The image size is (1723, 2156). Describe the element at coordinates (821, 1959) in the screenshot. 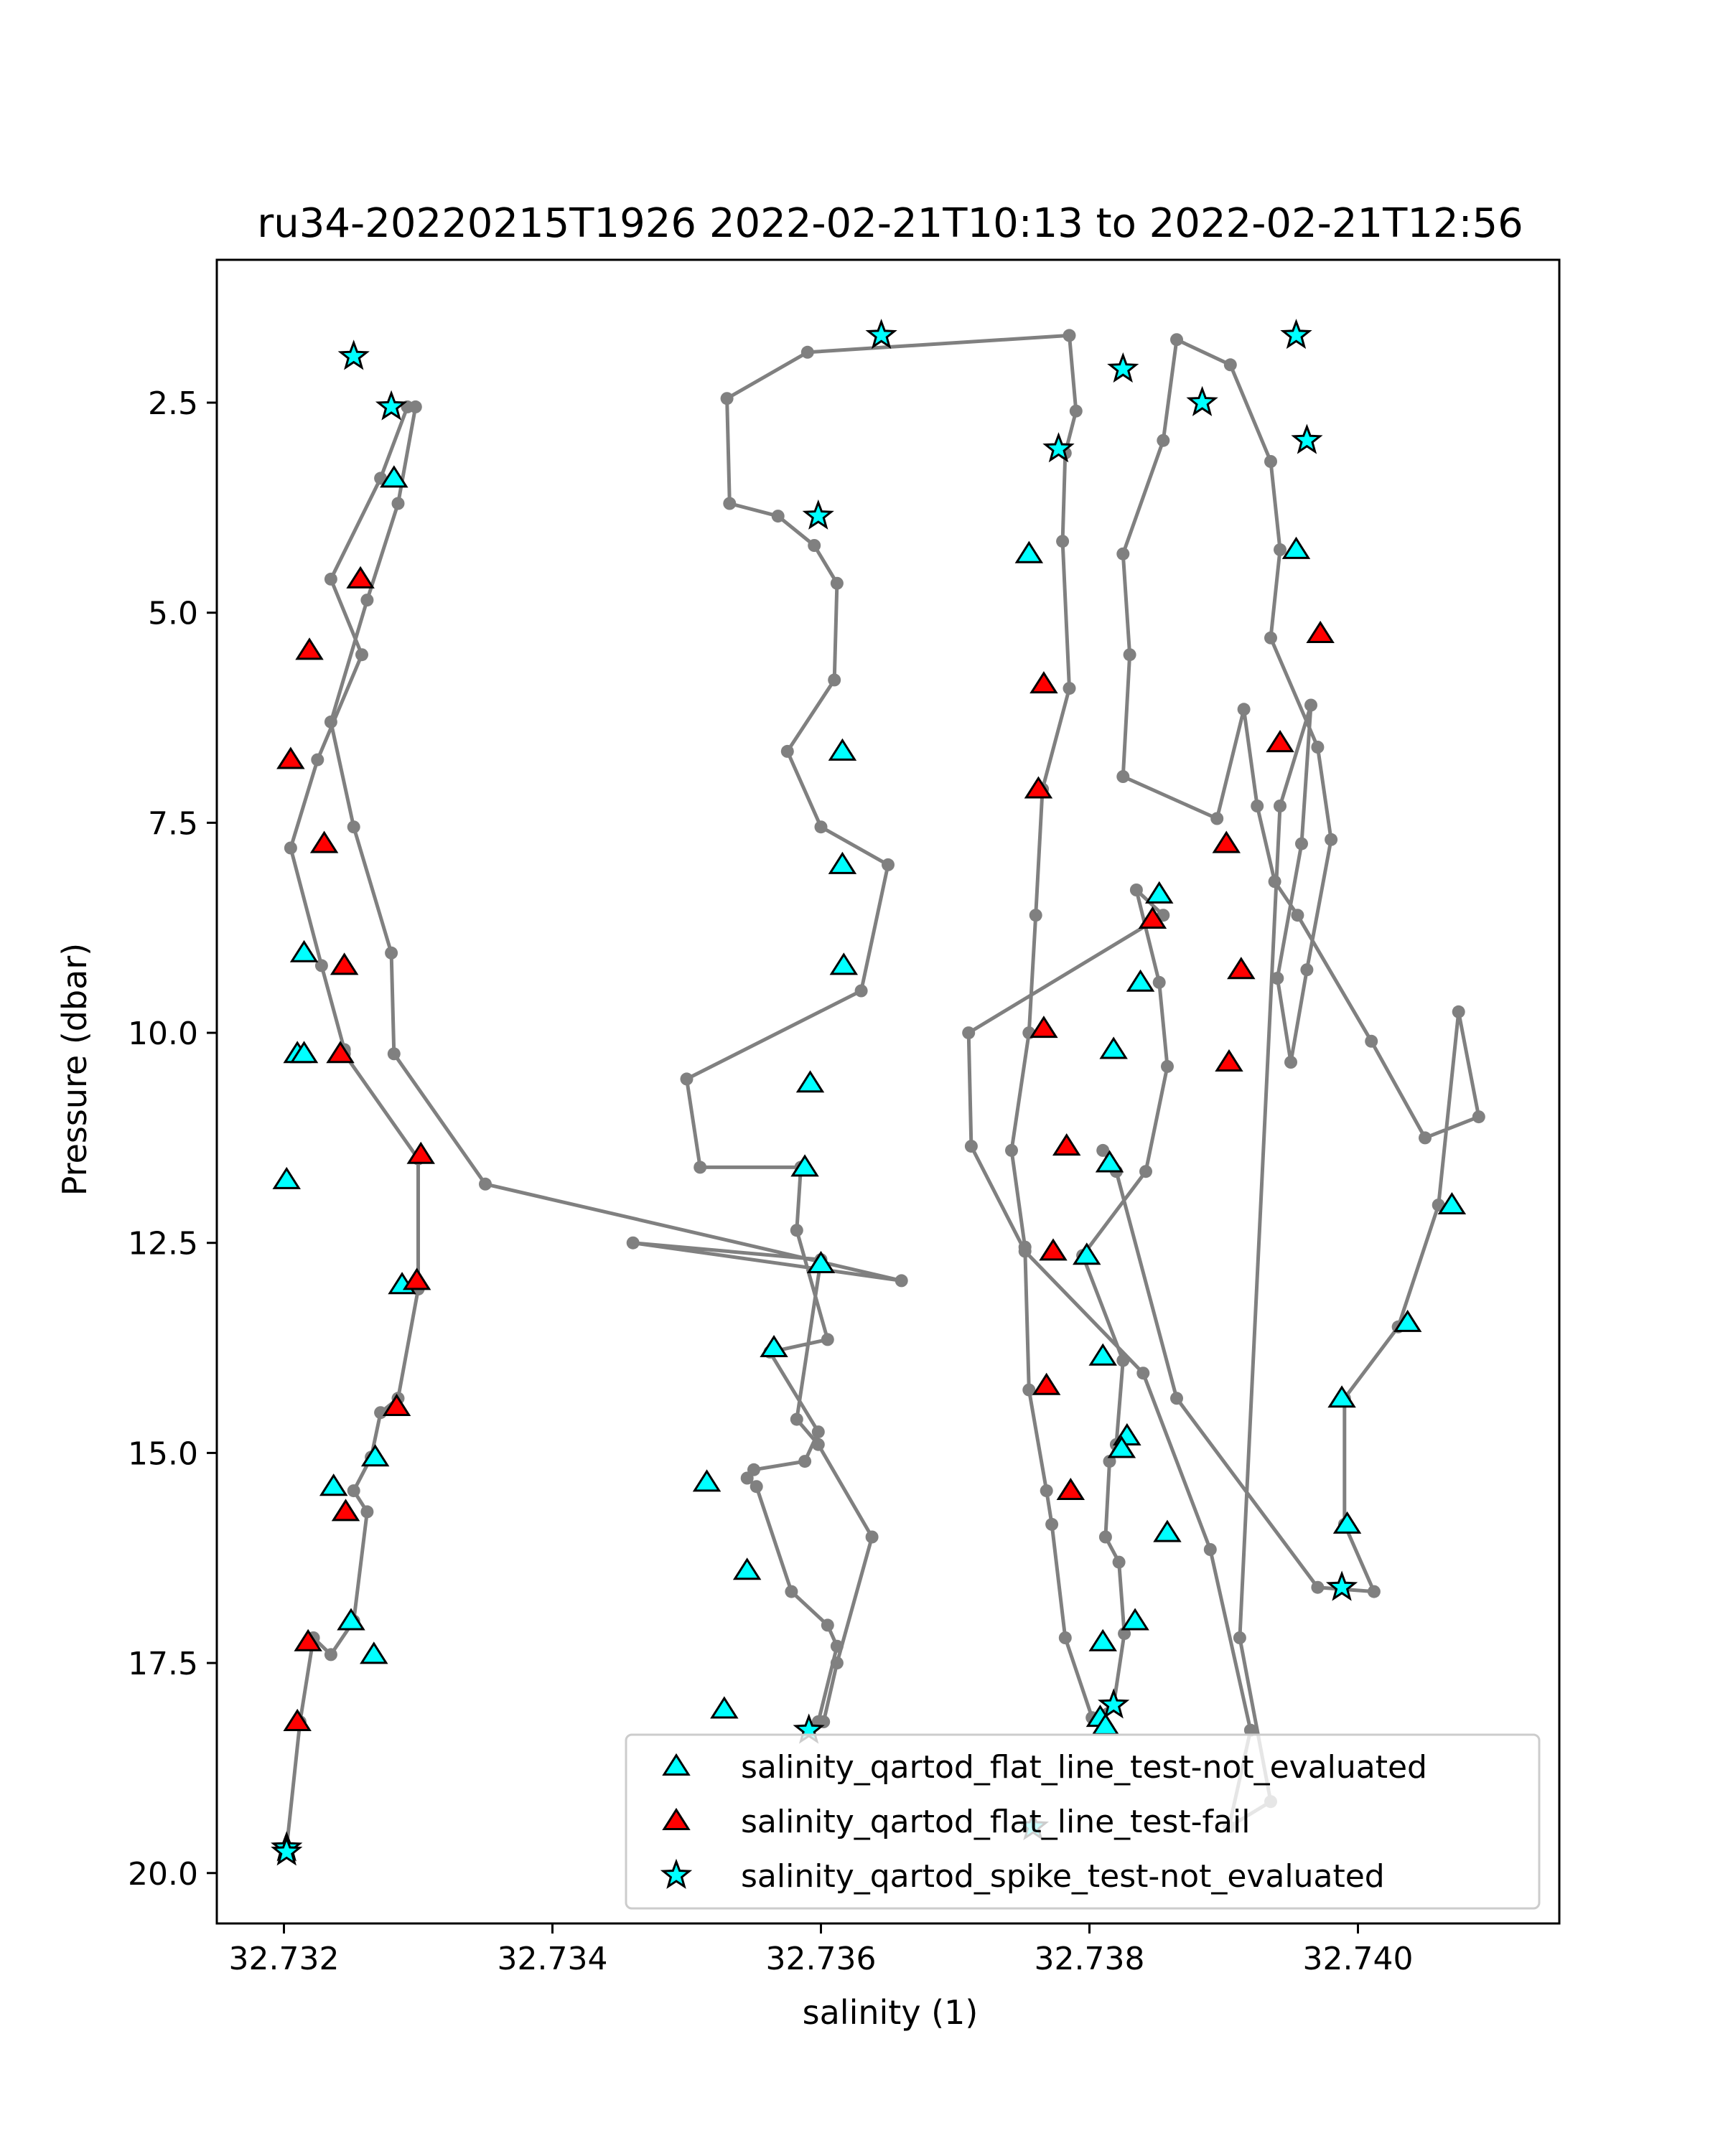

I see `x-tick-label: 32.736` at that location.